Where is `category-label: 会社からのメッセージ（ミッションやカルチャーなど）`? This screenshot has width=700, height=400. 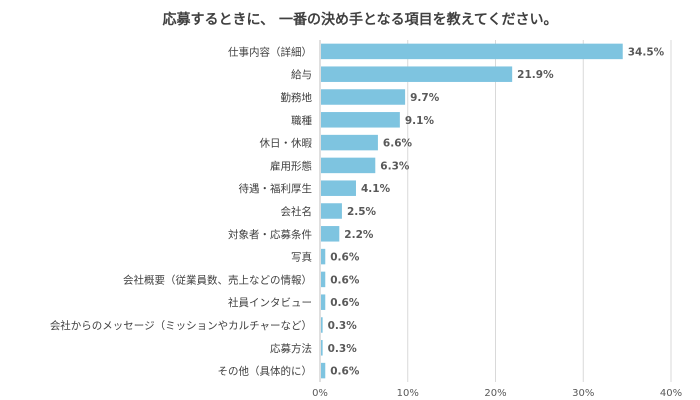
category-label: 会社からのメッセージ（ミッションやカルチャーなど） is located at coordinates (181, 325).